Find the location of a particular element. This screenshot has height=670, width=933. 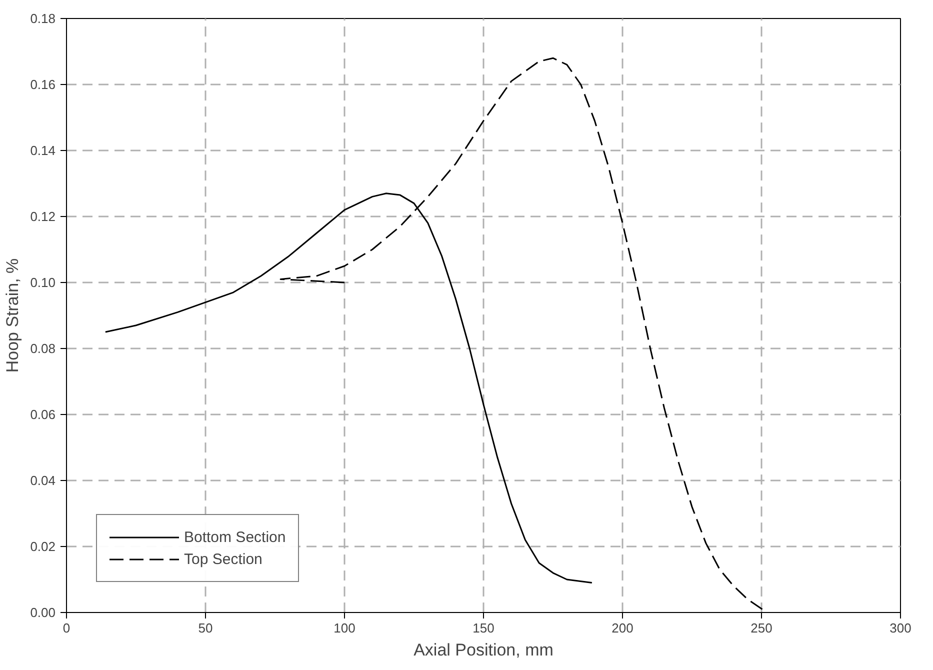

y-tick-label: 0.02 is located at coordinates (43, 546).